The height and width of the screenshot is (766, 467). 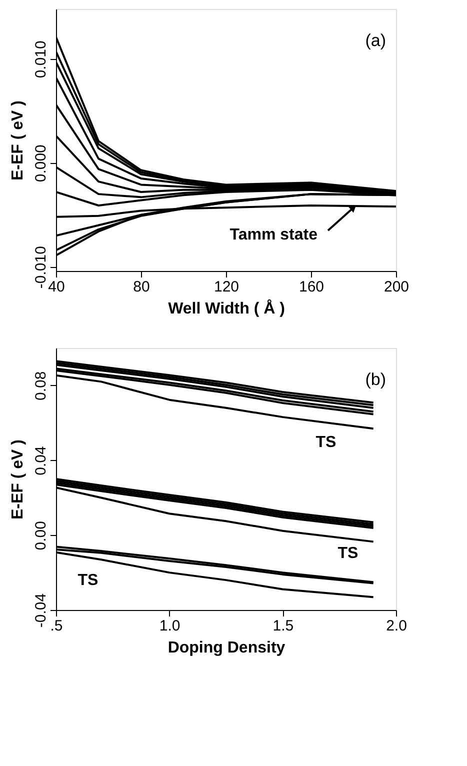 I want to click on x-axis-title: Doping Density, so click(x=227, y=648).